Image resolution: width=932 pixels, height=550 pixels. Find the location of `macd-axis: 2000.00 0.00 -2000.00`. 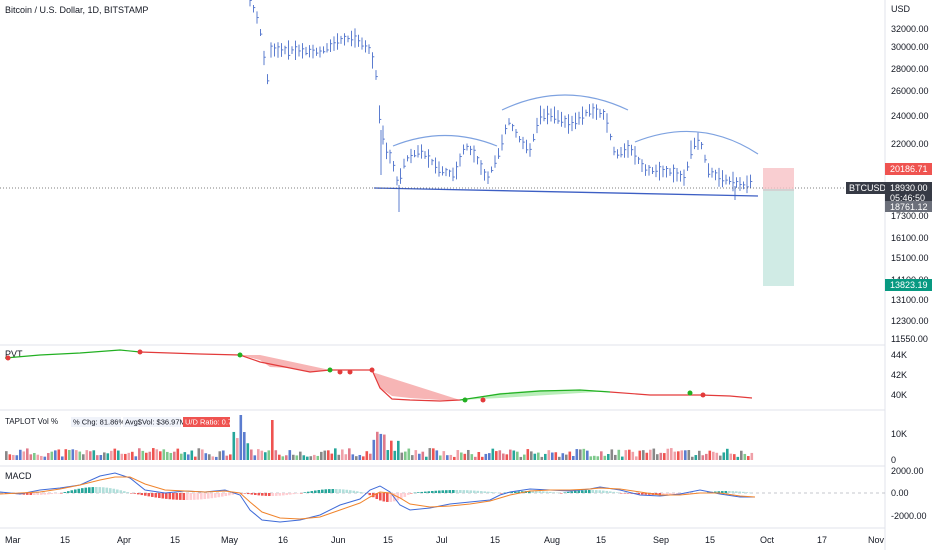

macd-axis: 2000.00 0.00 -2000.00 is located at coordinates (909, 493).